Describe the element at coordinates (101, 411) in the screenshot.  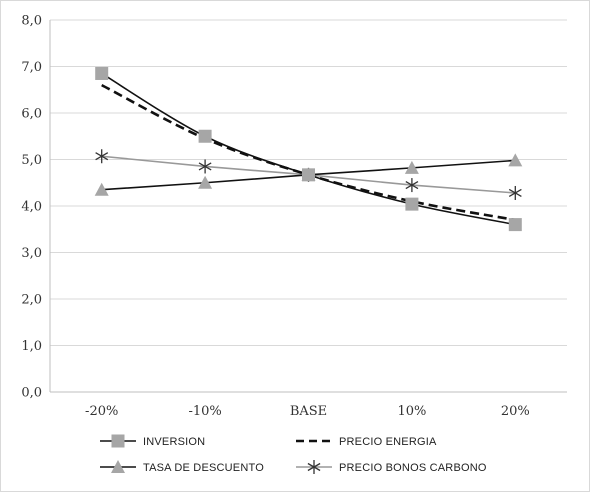
I see `x-tick-label: -20%` at that location.